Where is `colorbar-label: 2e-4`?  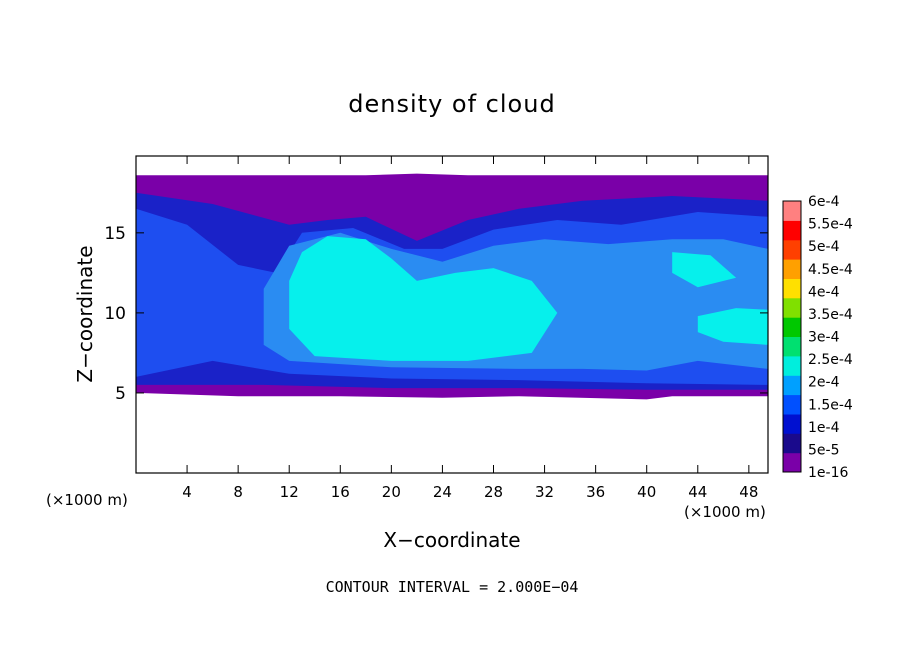 colorbar-label: 2e-4 is located at coordinates (824, 383).